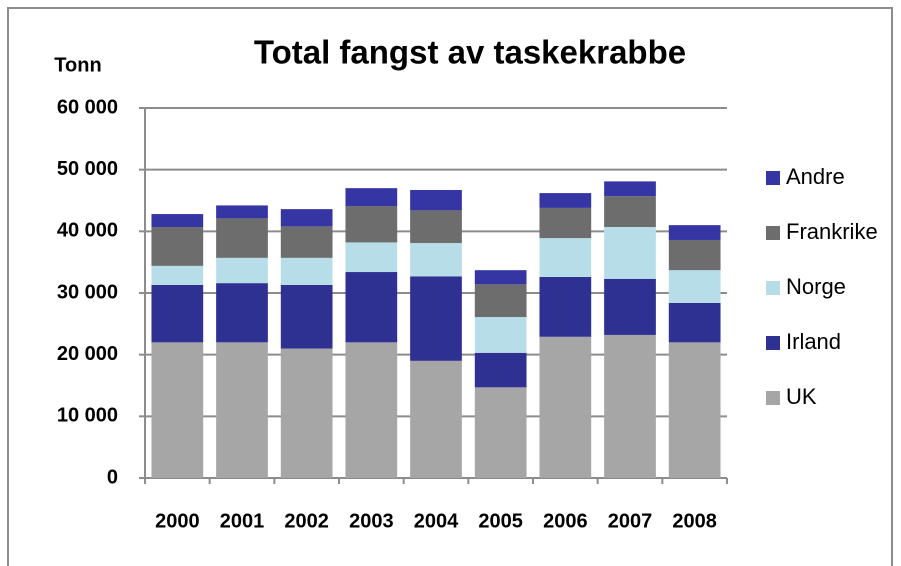  Describe the element at coordinates (801, 396) in the screenshot. I see `legend-label: UK` at that location.